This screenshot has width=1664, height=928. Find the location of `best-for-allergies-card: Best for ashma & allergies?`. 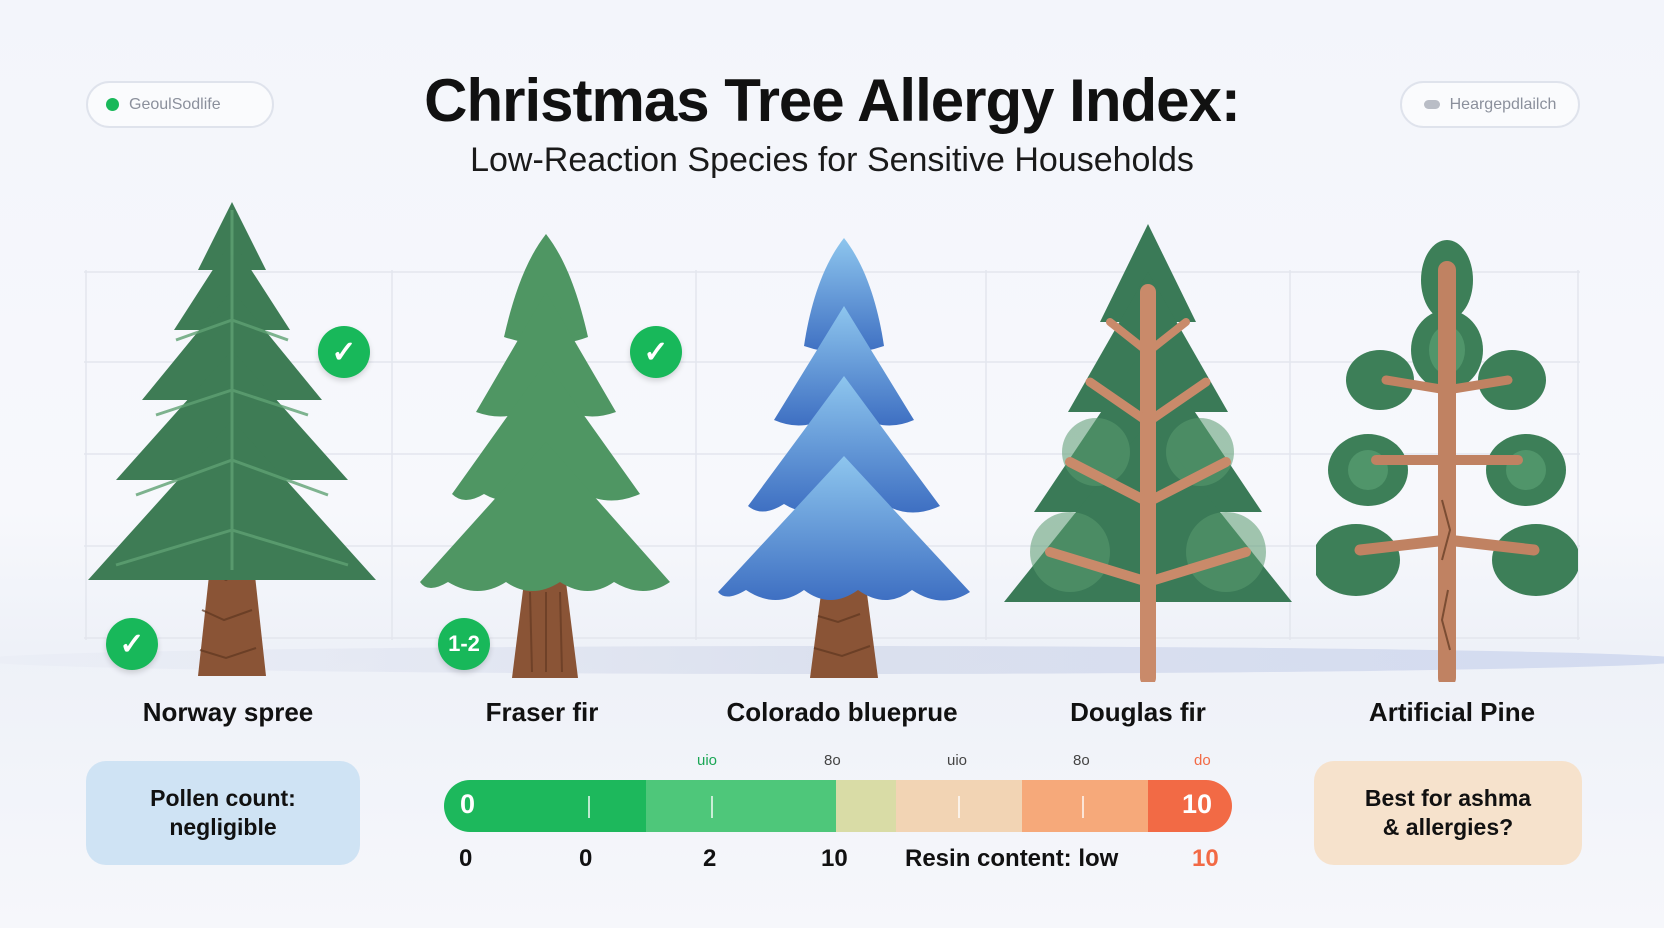

best-for-allergies-card: Best for ashma & allergies? is located at coordinates (1448, 813).